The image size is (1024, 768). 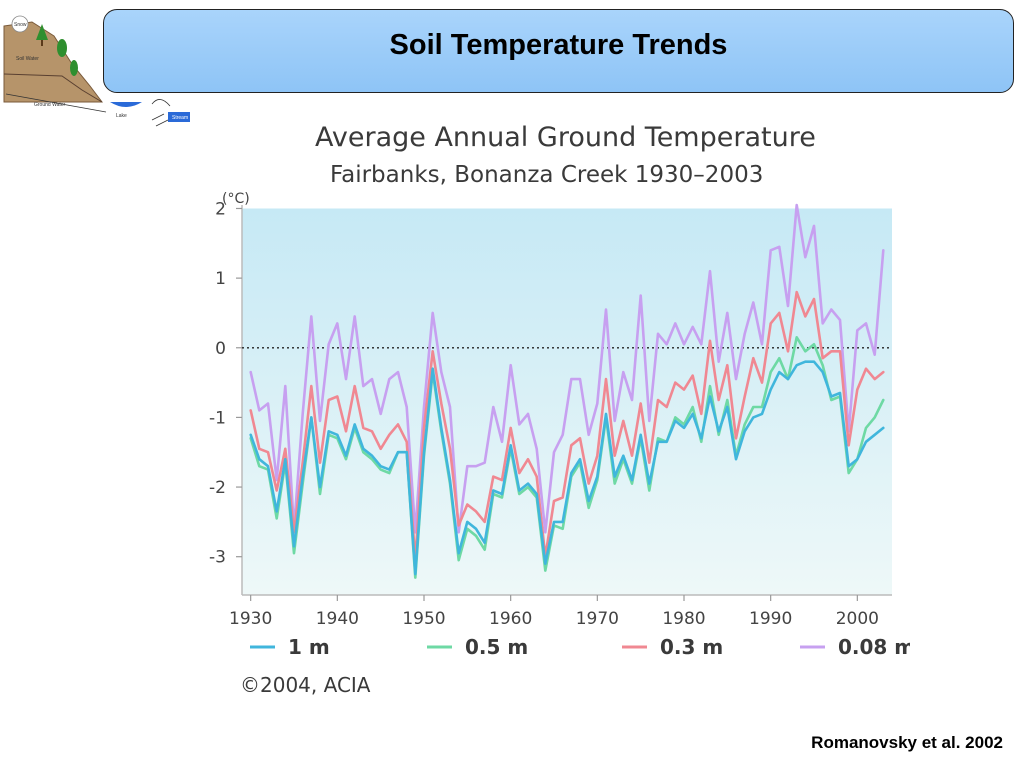 I want to click on logo-label-snow: Snow, so click(x=20, y=25).